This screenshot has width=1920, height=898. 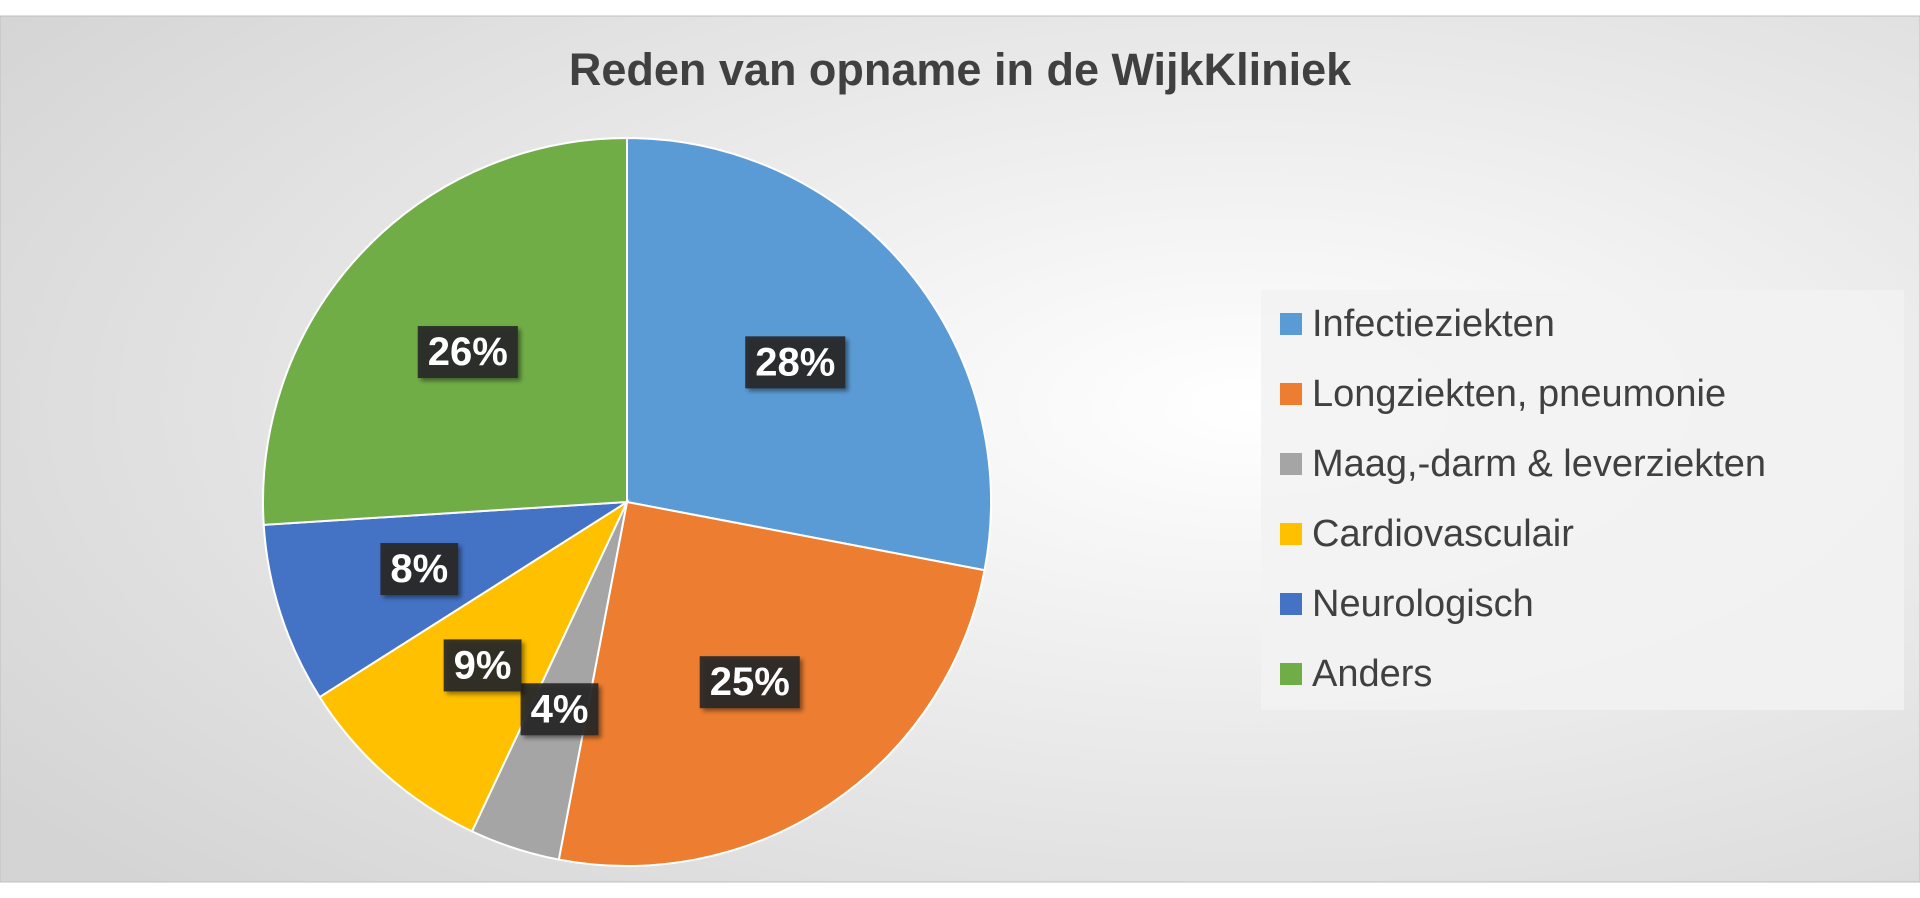 I want to click on chart-title: Reden van opname in de WijkKliniek, so click(x=960, y=69).